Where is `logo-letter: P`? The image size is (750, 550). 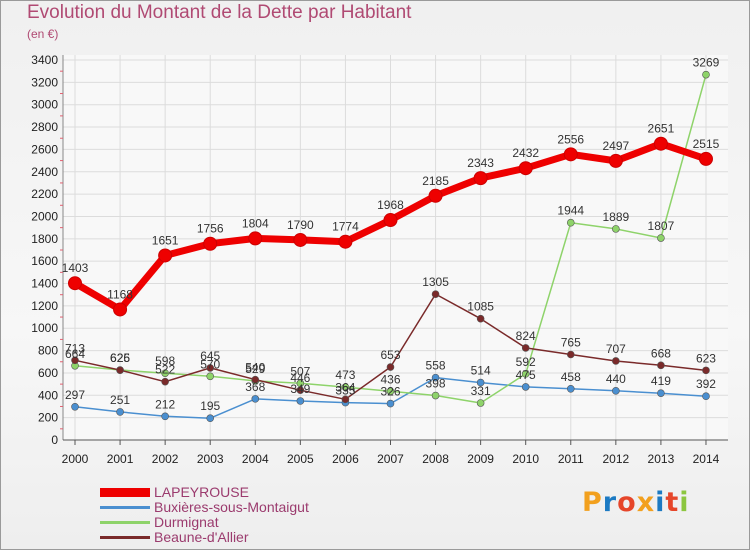 logo-letter: P is located at coordinates (592, 502).